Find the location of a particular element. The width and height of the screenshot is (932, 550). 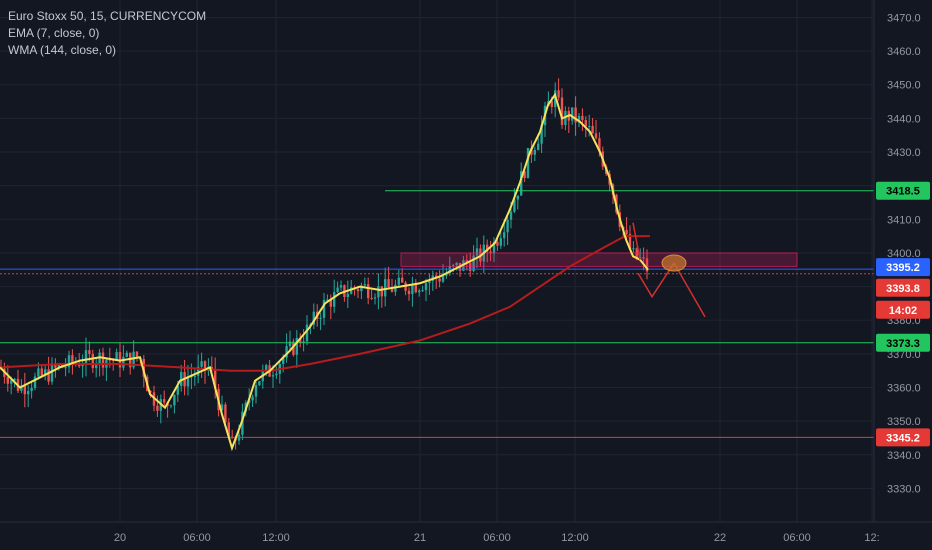

price-tick-label: 3400.0 is located at coordinates (904, 254).